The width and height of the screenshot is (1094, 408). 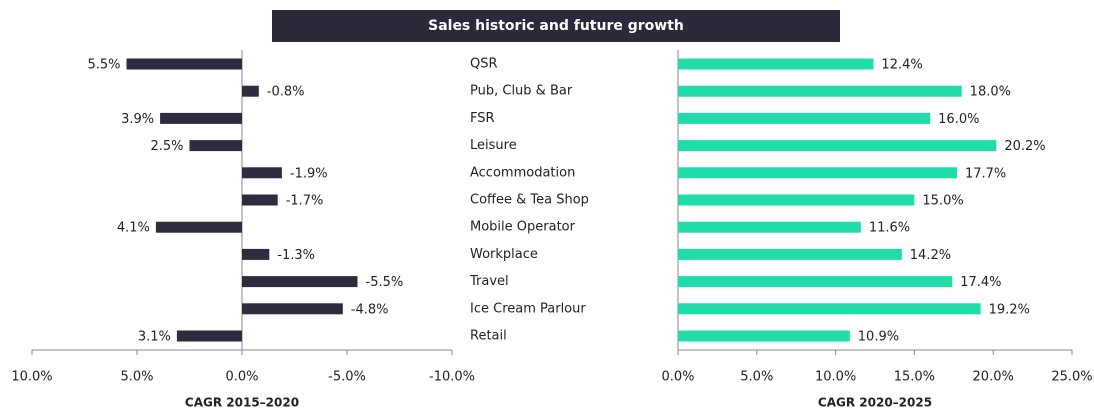 I want to click on value-label: 15.0%, so click(x=942, y=201).